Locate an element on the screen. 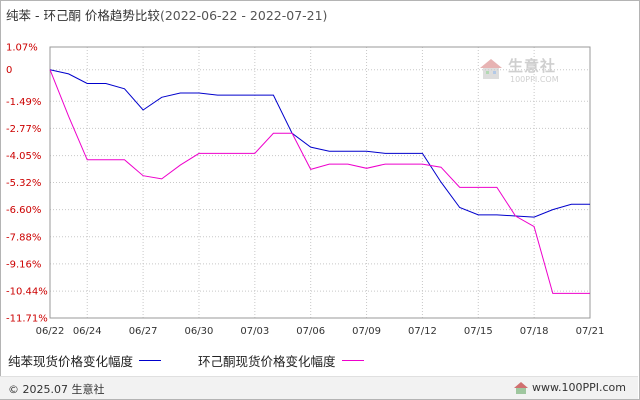  x-tick-label: 07/12 is located at coordinates (422, 331).